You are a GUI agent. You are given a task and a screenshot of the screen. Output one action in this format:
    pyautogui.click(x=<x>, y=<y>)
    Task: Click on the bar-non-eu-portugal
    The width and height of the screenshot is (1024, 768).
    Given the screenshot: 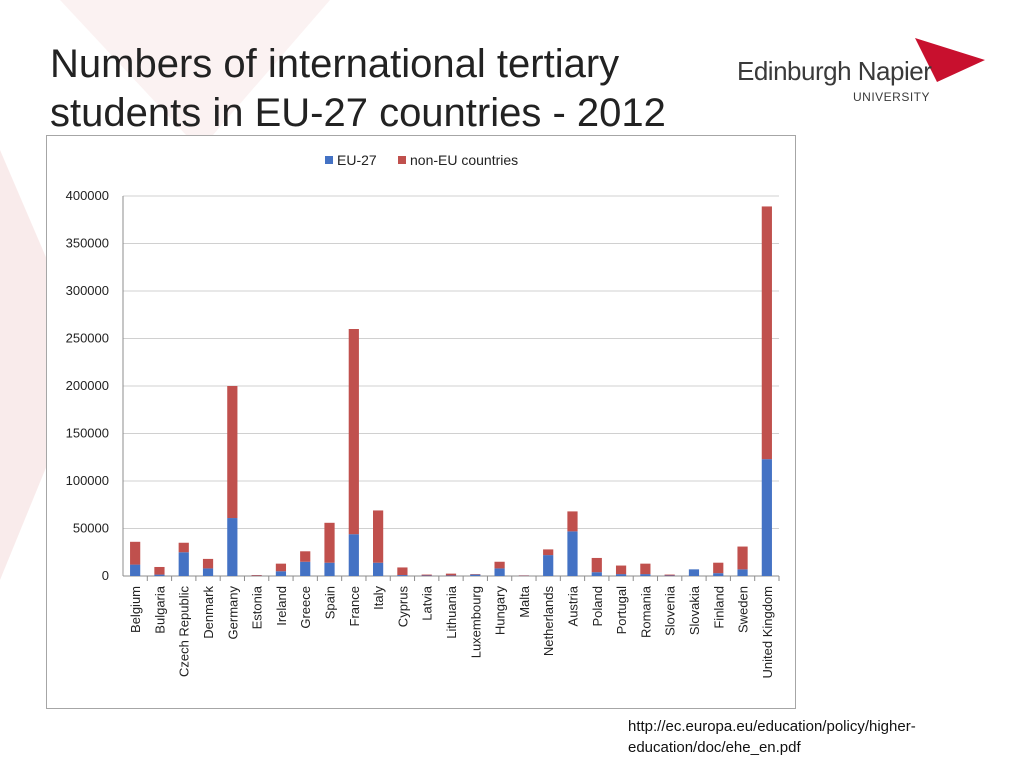 What is the action you would take?
    pyautogui.click(x=621, y=570)
    